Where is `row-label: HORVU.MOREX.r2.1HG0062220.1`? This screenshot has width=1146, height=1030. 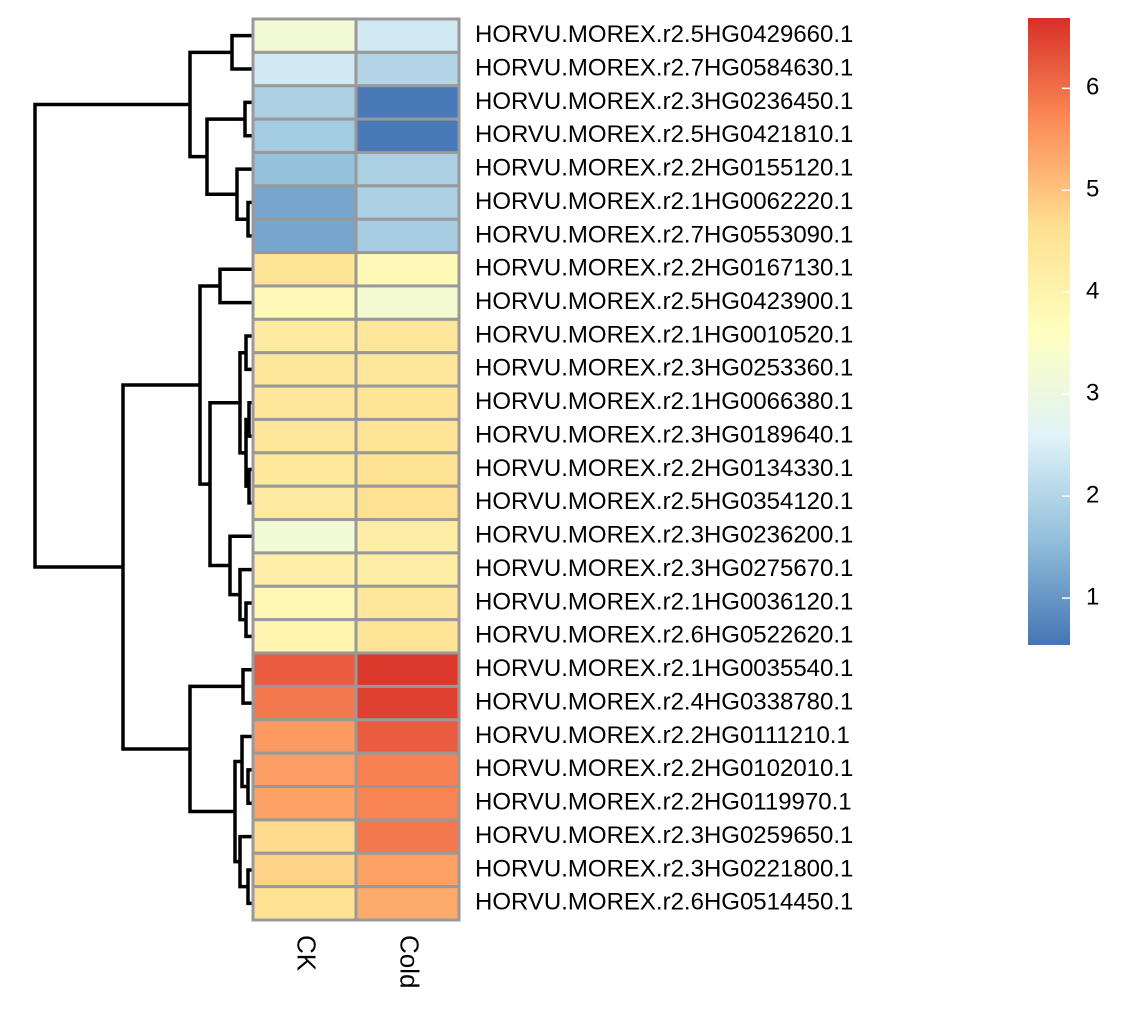 row-label: HORVU.MOREX.r2.1HG0062220.1 is located at coordinates (664, 201).